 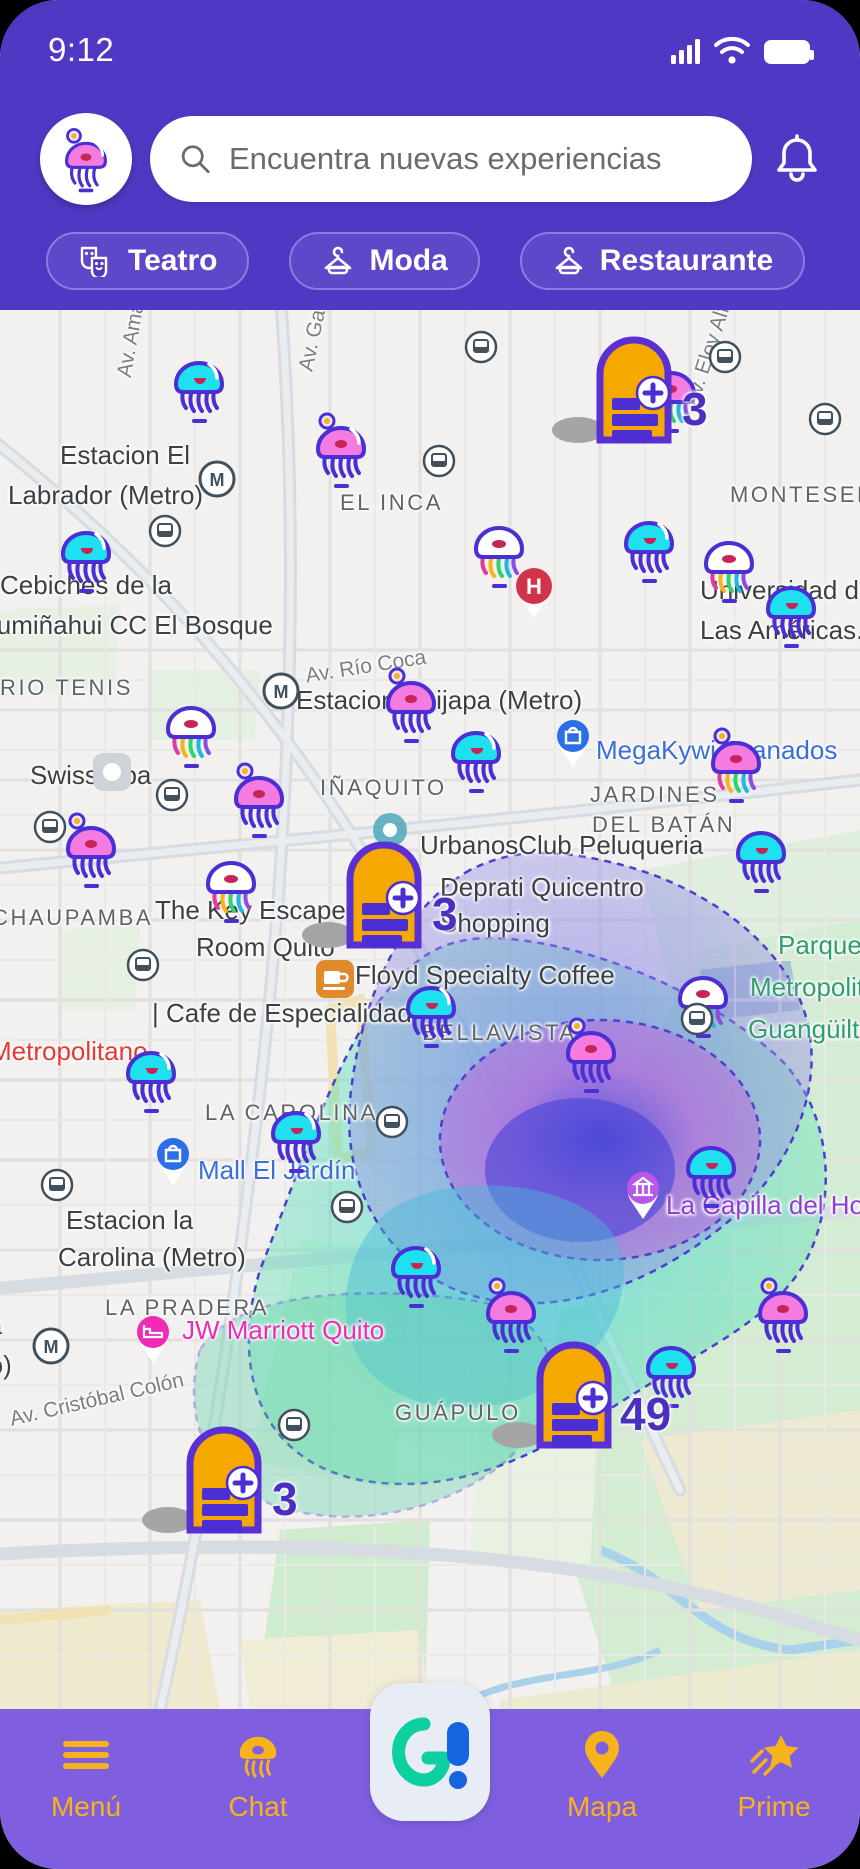 I want to click on bell-icon, so click(x=797, y=158).